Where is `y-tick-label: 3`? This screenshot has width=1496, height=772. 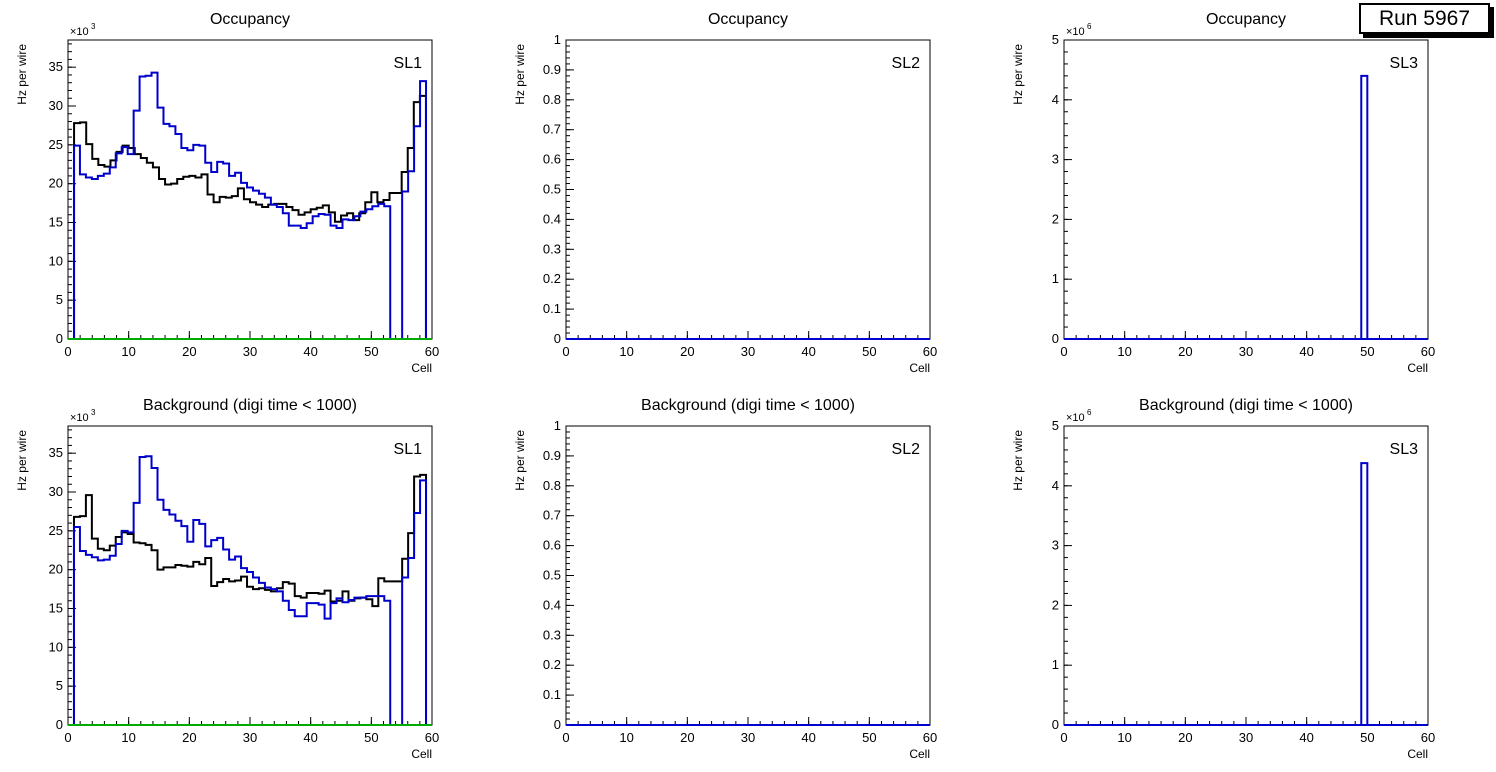
y-tick-label: 3 is located at coordinates (1055, 159).